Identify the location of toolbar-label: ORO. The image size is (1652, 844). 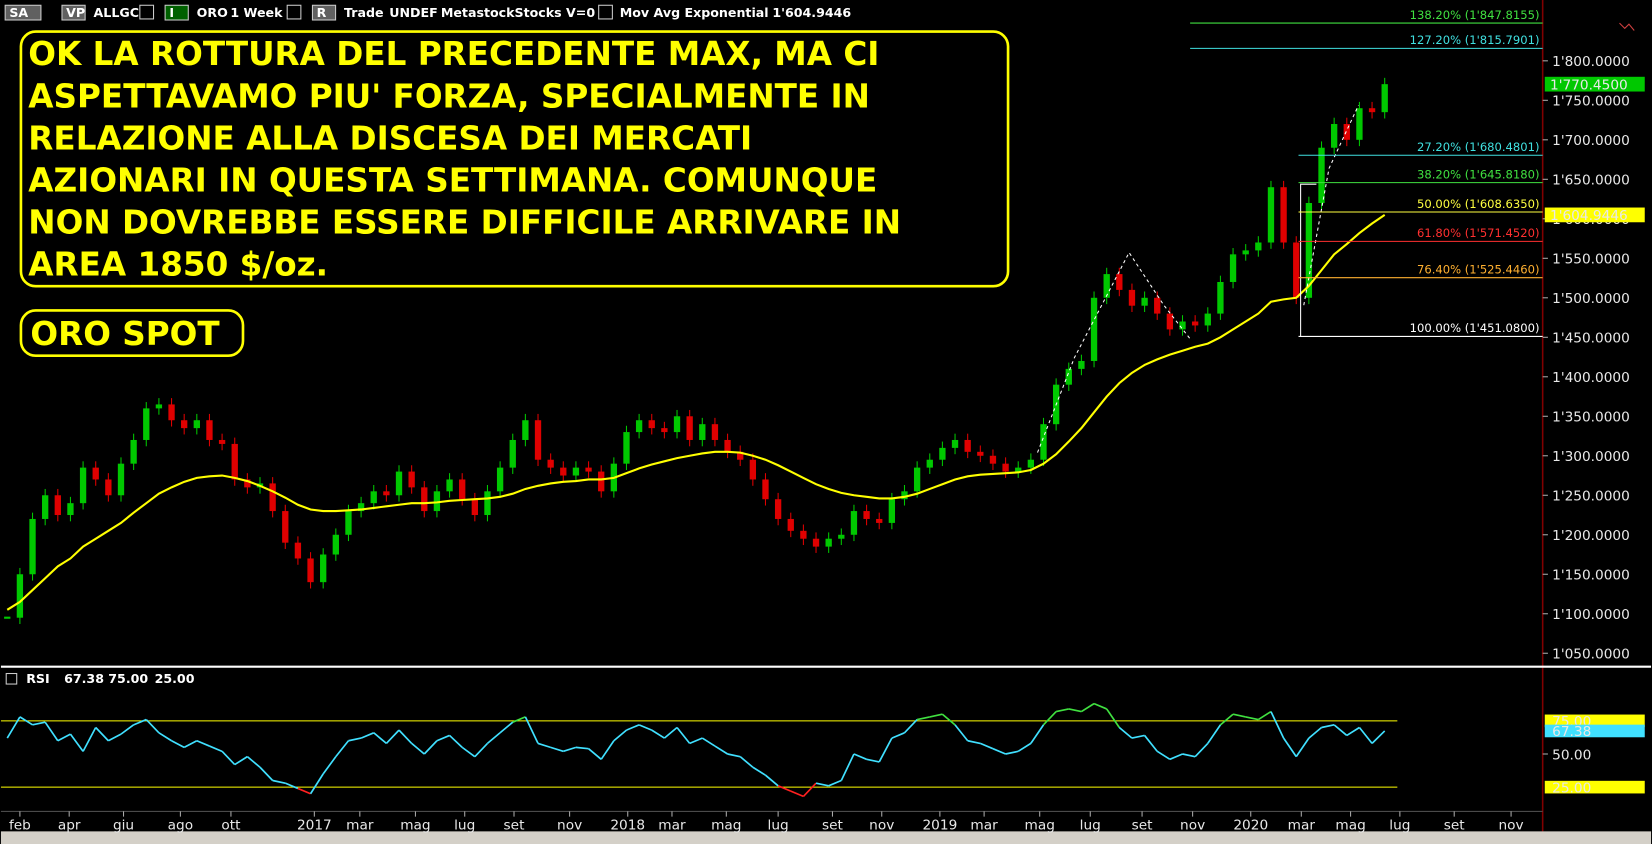
(212, 12).